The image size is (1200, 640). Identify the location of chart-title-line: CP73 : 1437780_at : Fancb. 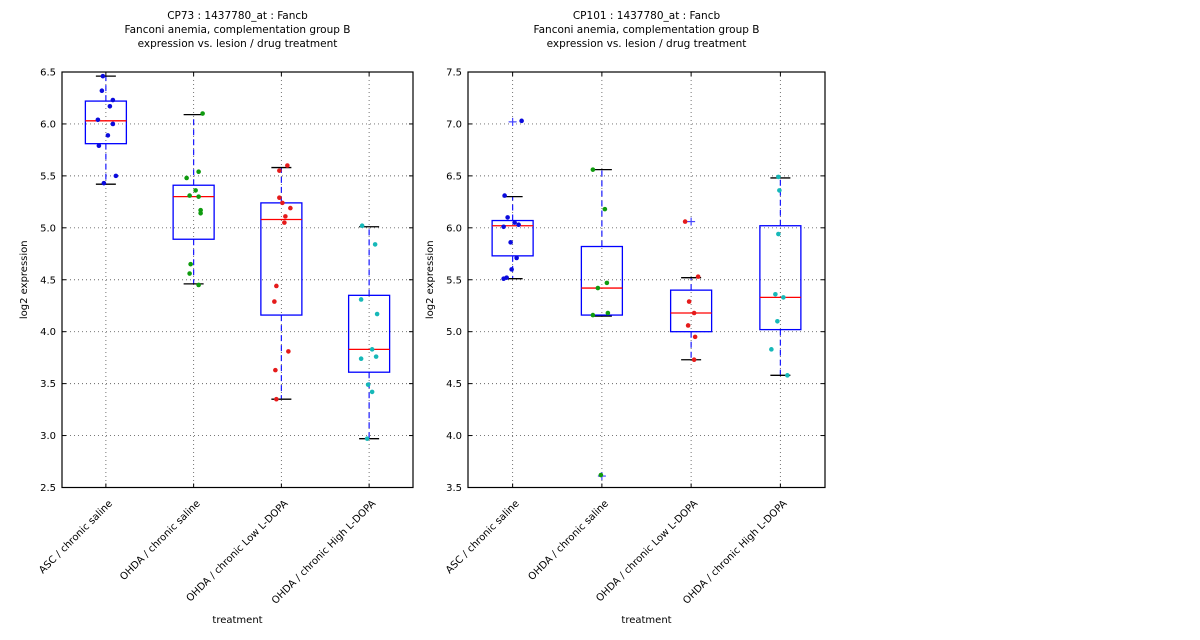
(237, 16).